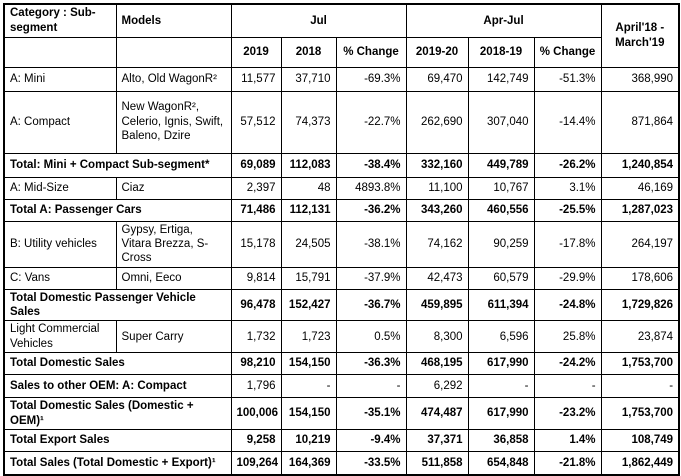  What do you see at coordinates (256, 79) in the screenshot?
I see `value-cell: 11,577` at bounding box center [256, 79].